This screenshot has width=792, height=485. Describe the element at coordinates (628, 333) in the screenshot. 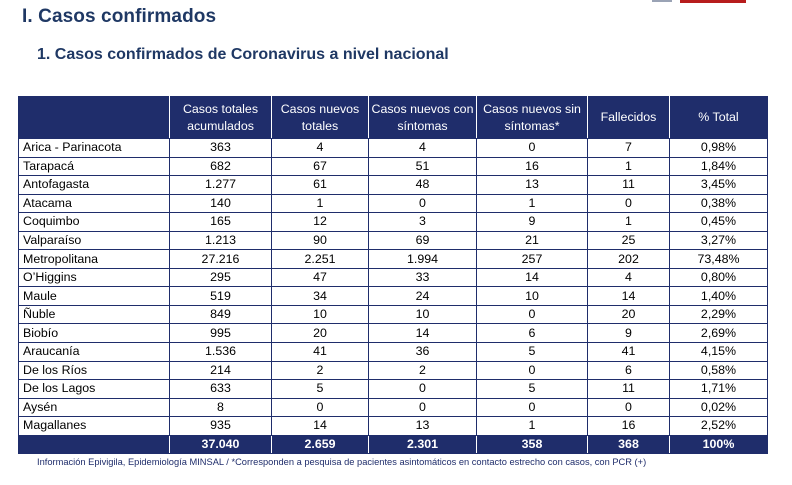

I see `deaths-cell: 9` at that location.